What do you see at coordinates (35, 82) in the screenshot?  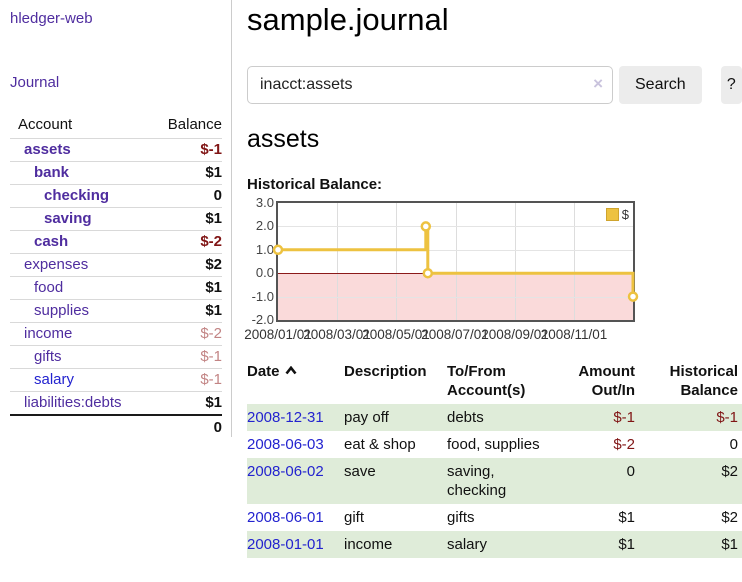 I see `sidebar-item-journal: Journal` at bounding box center [35, 82].